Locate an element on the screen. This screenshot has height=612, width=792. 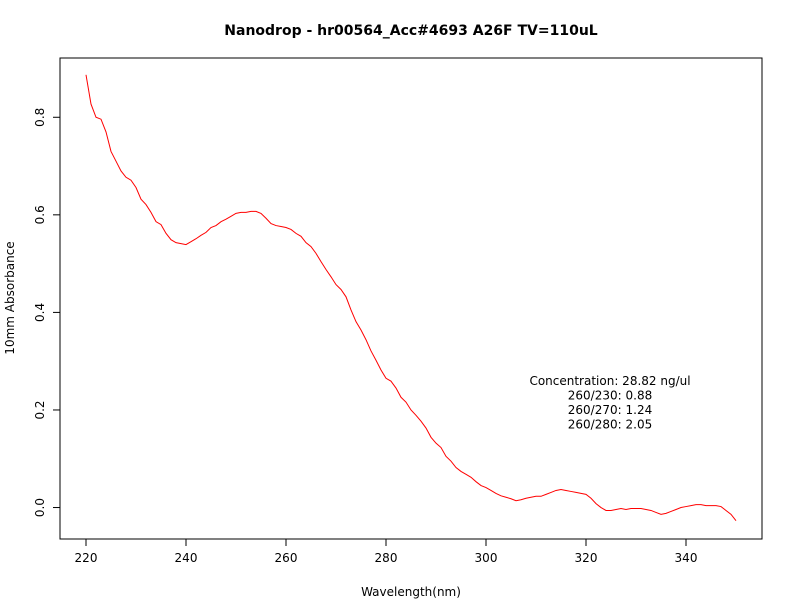
annotation: Concentration: 28.82 ng/ul is located at coordinates (609, 381).